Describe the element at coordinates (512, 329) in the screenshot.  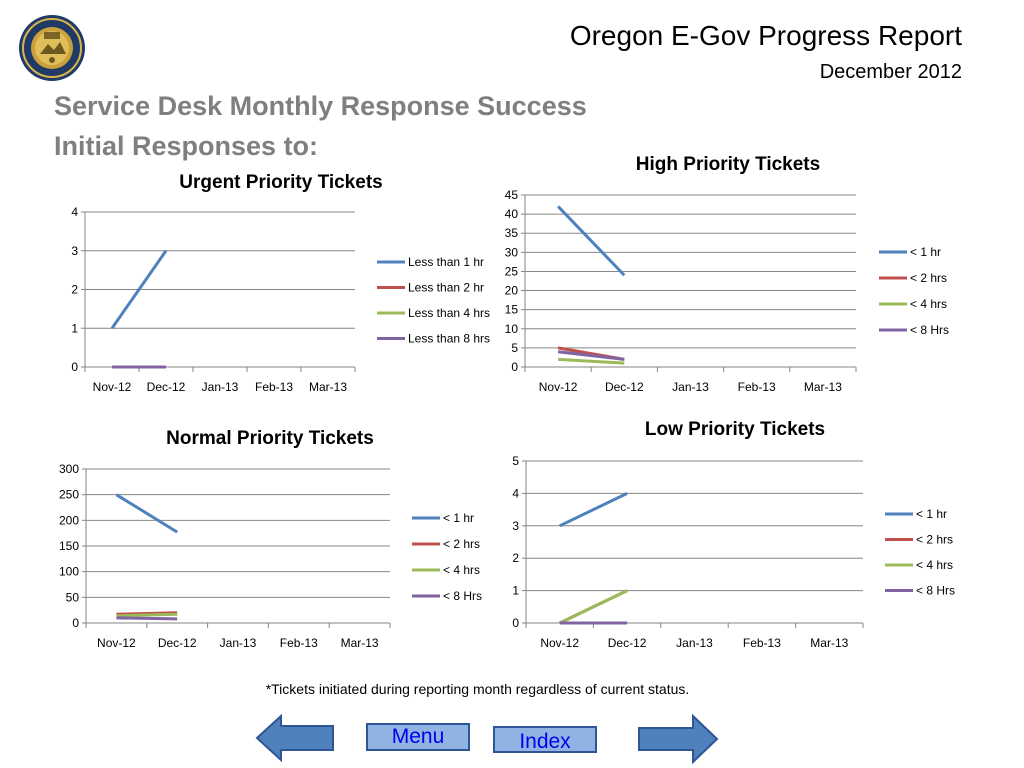
I see `y-tick-label: 10` at that location.